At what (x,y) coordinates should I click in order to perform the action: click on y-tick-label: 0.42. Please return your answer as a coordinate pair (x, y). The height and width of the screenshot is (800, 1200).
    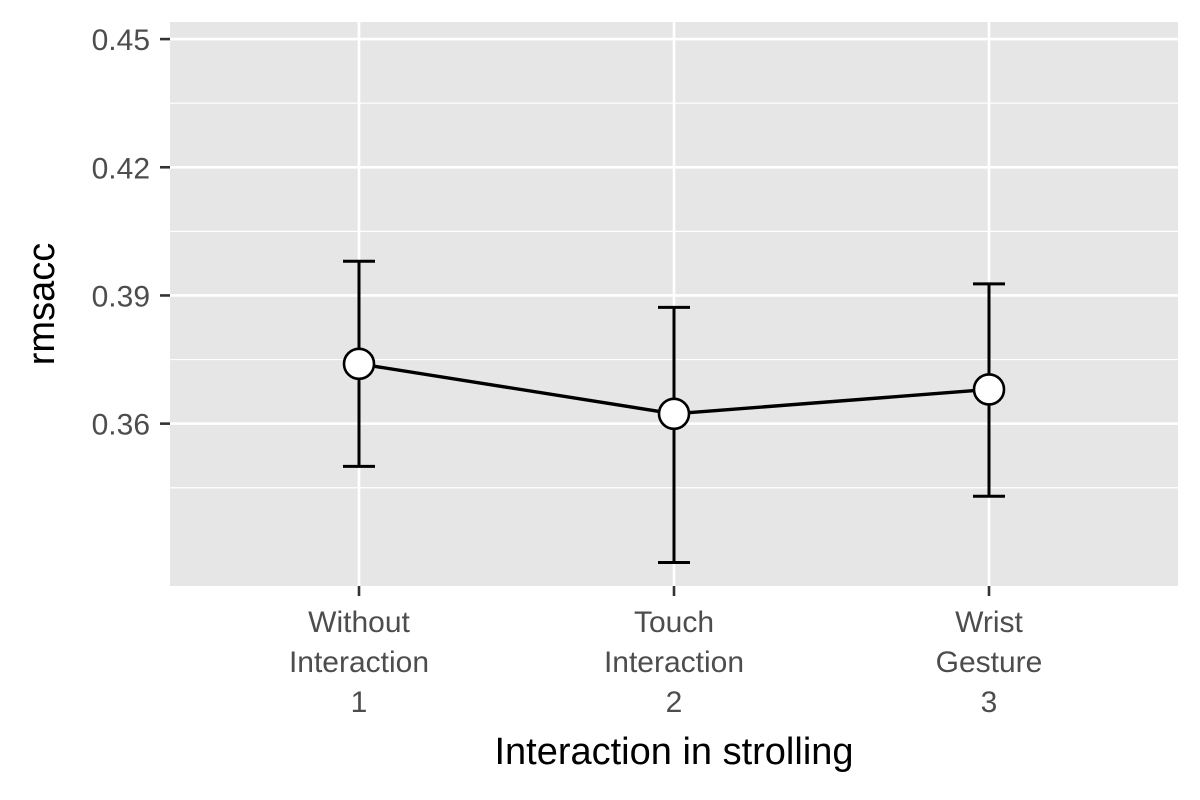
    Looking at the image, I should click on (121, 168).